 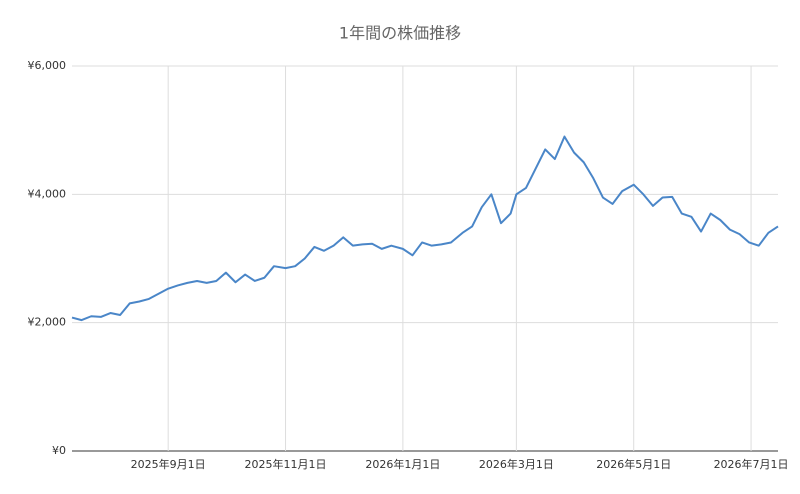 What do you see at coordinates (59, 450) in the screenshot?
I see `y-tick-label: ¥0` at bounding box center [59, 450].